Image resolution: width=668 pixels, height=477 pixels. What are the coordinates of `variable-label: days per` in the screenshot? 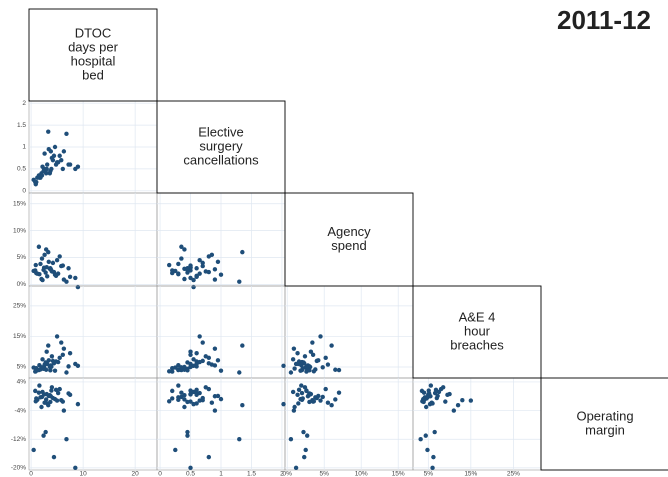 It's located at (93, 46).